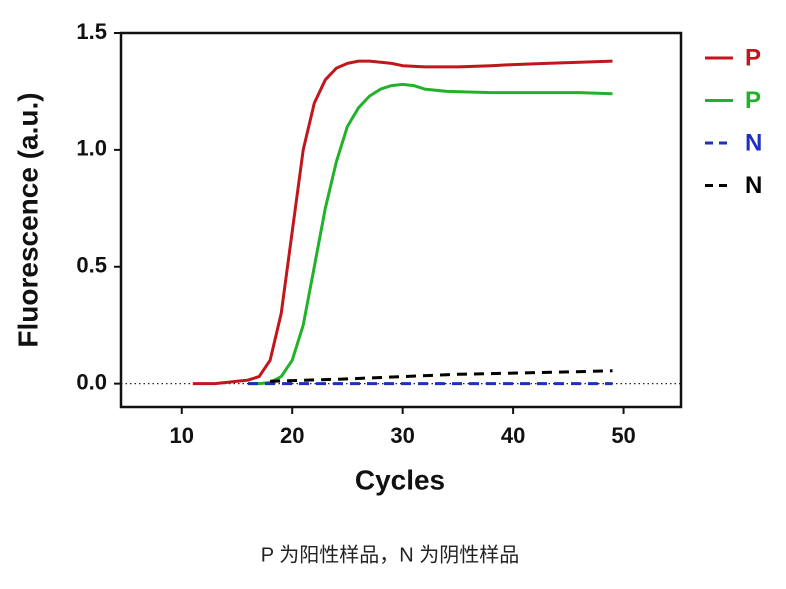 The image size is (786, 589). Describe the element at coordinates (91, 31) in the screenshot. I see `y-tick-label: 1.5` at that location.